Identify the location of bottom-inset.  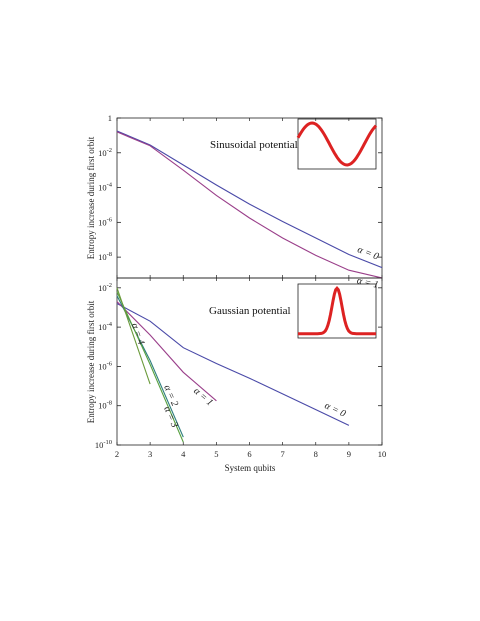
(337, 311).